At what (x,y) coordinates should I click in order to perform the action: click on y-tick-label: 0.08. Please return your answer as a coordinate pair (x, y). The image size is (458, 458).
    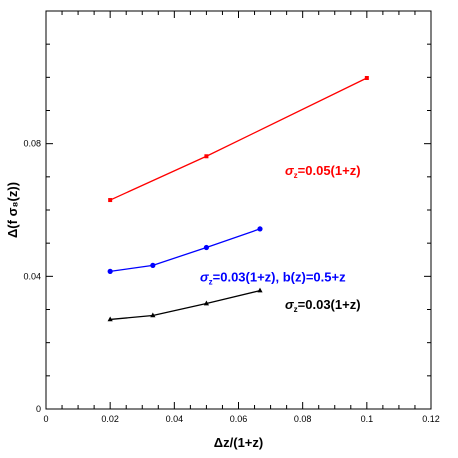
    Looking at the image, I should click on (32, 144).